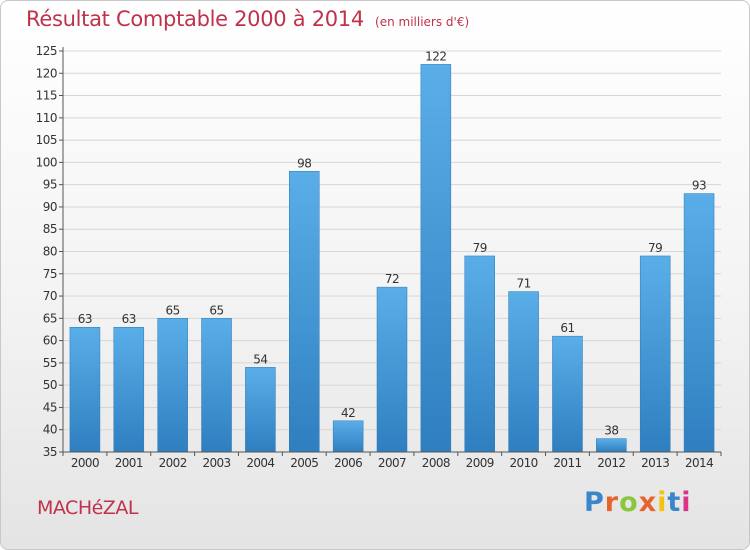 This screenshot has height=550, width=750. What do you see at coordinates (392, 279) in the screenshot?
I see `data-label: 72` at bounding box center [392, 279].